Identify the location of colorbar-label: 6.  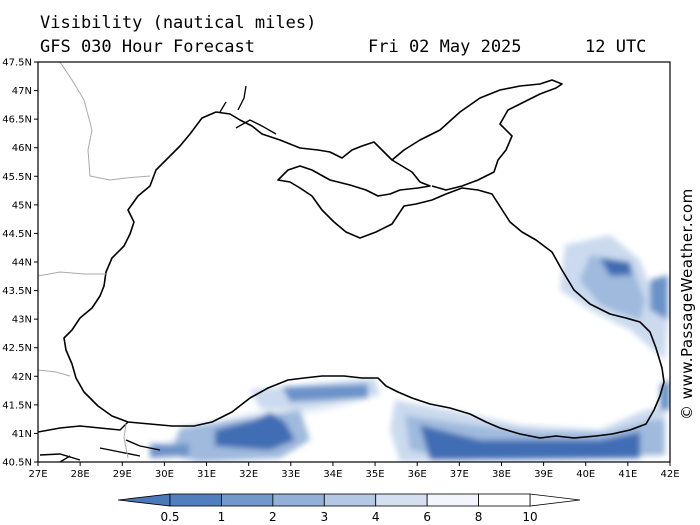
(427, 517).